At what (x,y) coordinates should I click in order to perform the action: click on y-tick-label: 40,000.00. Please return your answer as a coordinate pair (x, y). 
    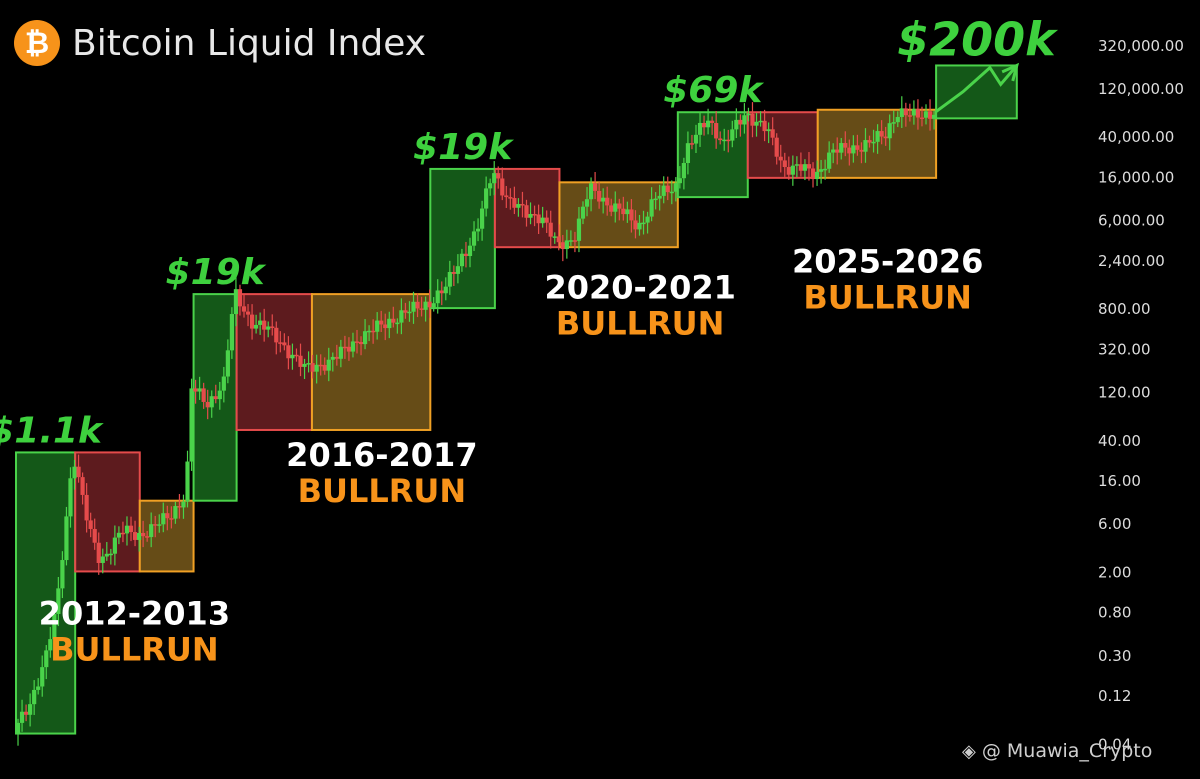
    Looking at the image, I should click on (1136, 137).